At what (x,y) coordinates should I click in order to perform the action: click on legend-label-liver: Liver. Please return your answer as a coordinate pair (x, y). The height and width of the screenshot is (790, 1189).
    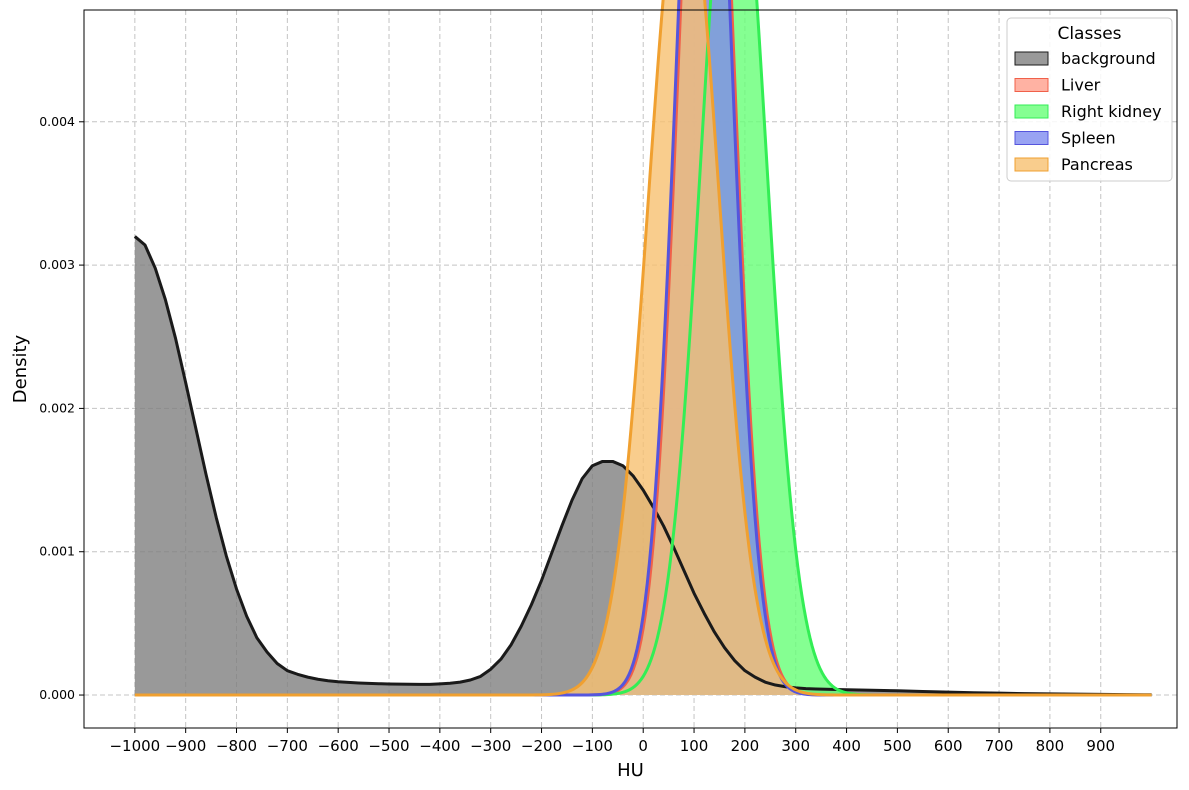
    Looking at the image, I should click on (1081, 85).